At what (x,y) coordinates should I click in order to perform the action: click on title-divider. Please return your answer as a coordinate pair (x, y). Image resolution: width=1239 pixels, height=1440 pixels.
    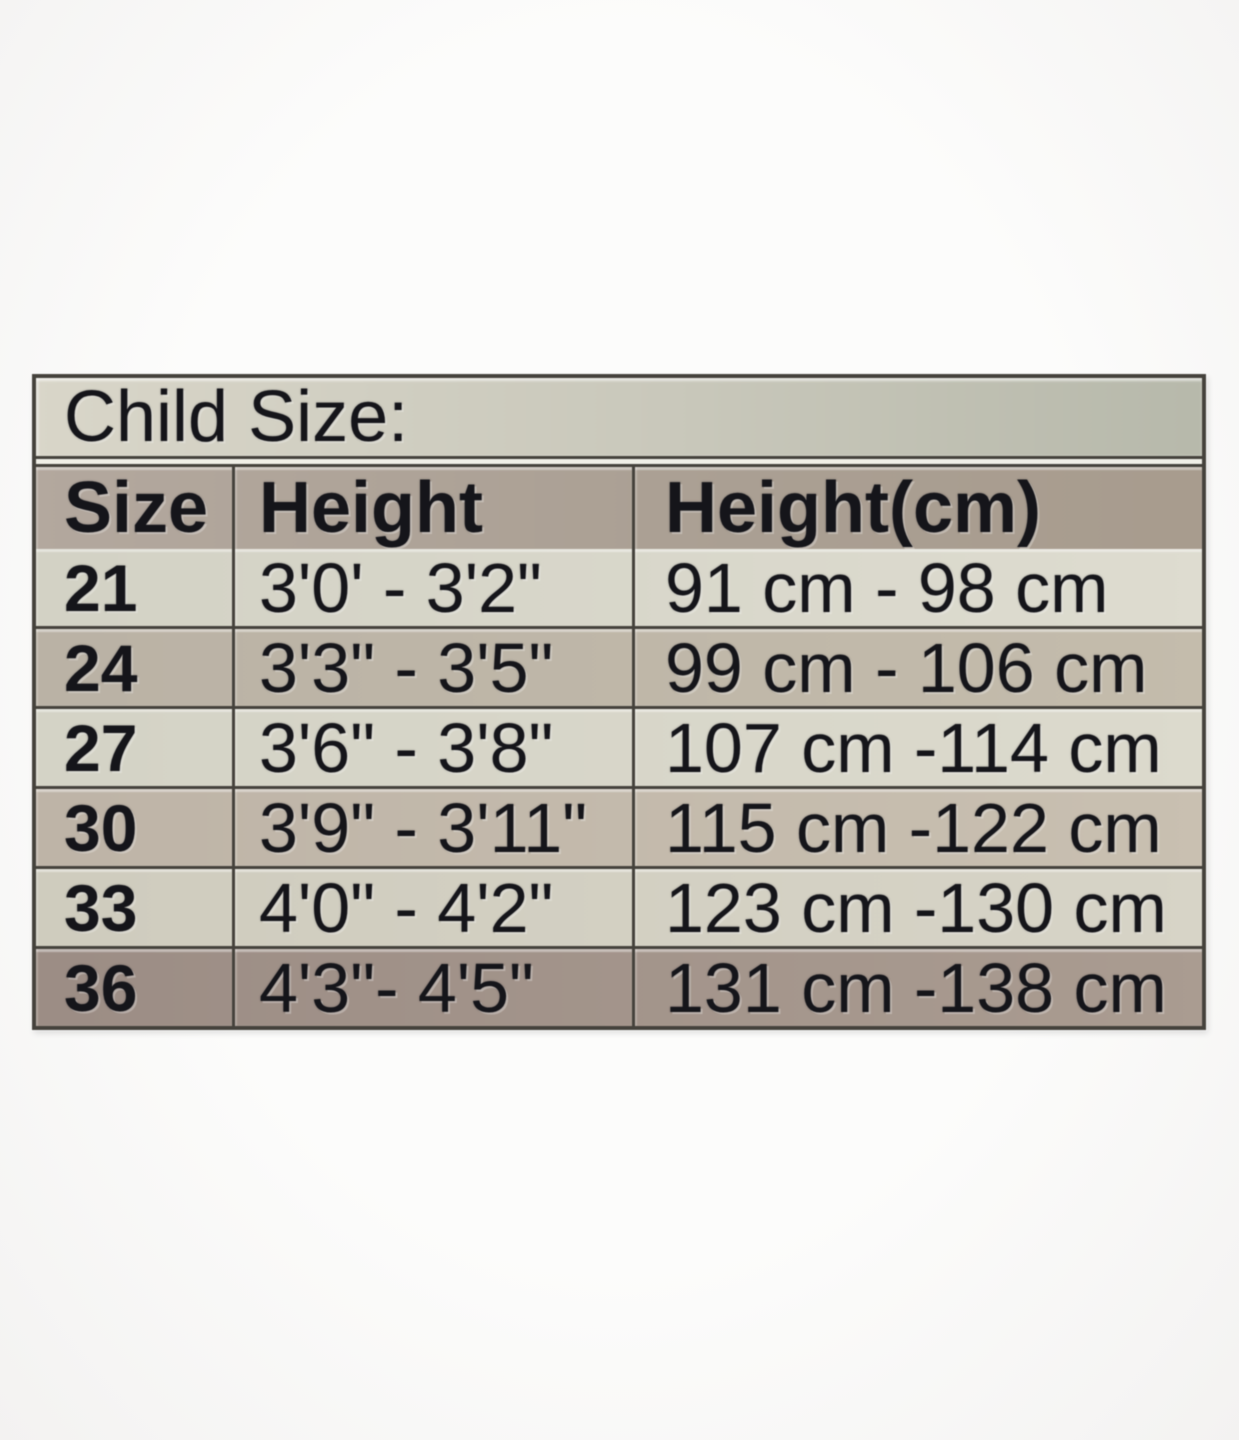
    Looking at the image, I should click on (619, 460).